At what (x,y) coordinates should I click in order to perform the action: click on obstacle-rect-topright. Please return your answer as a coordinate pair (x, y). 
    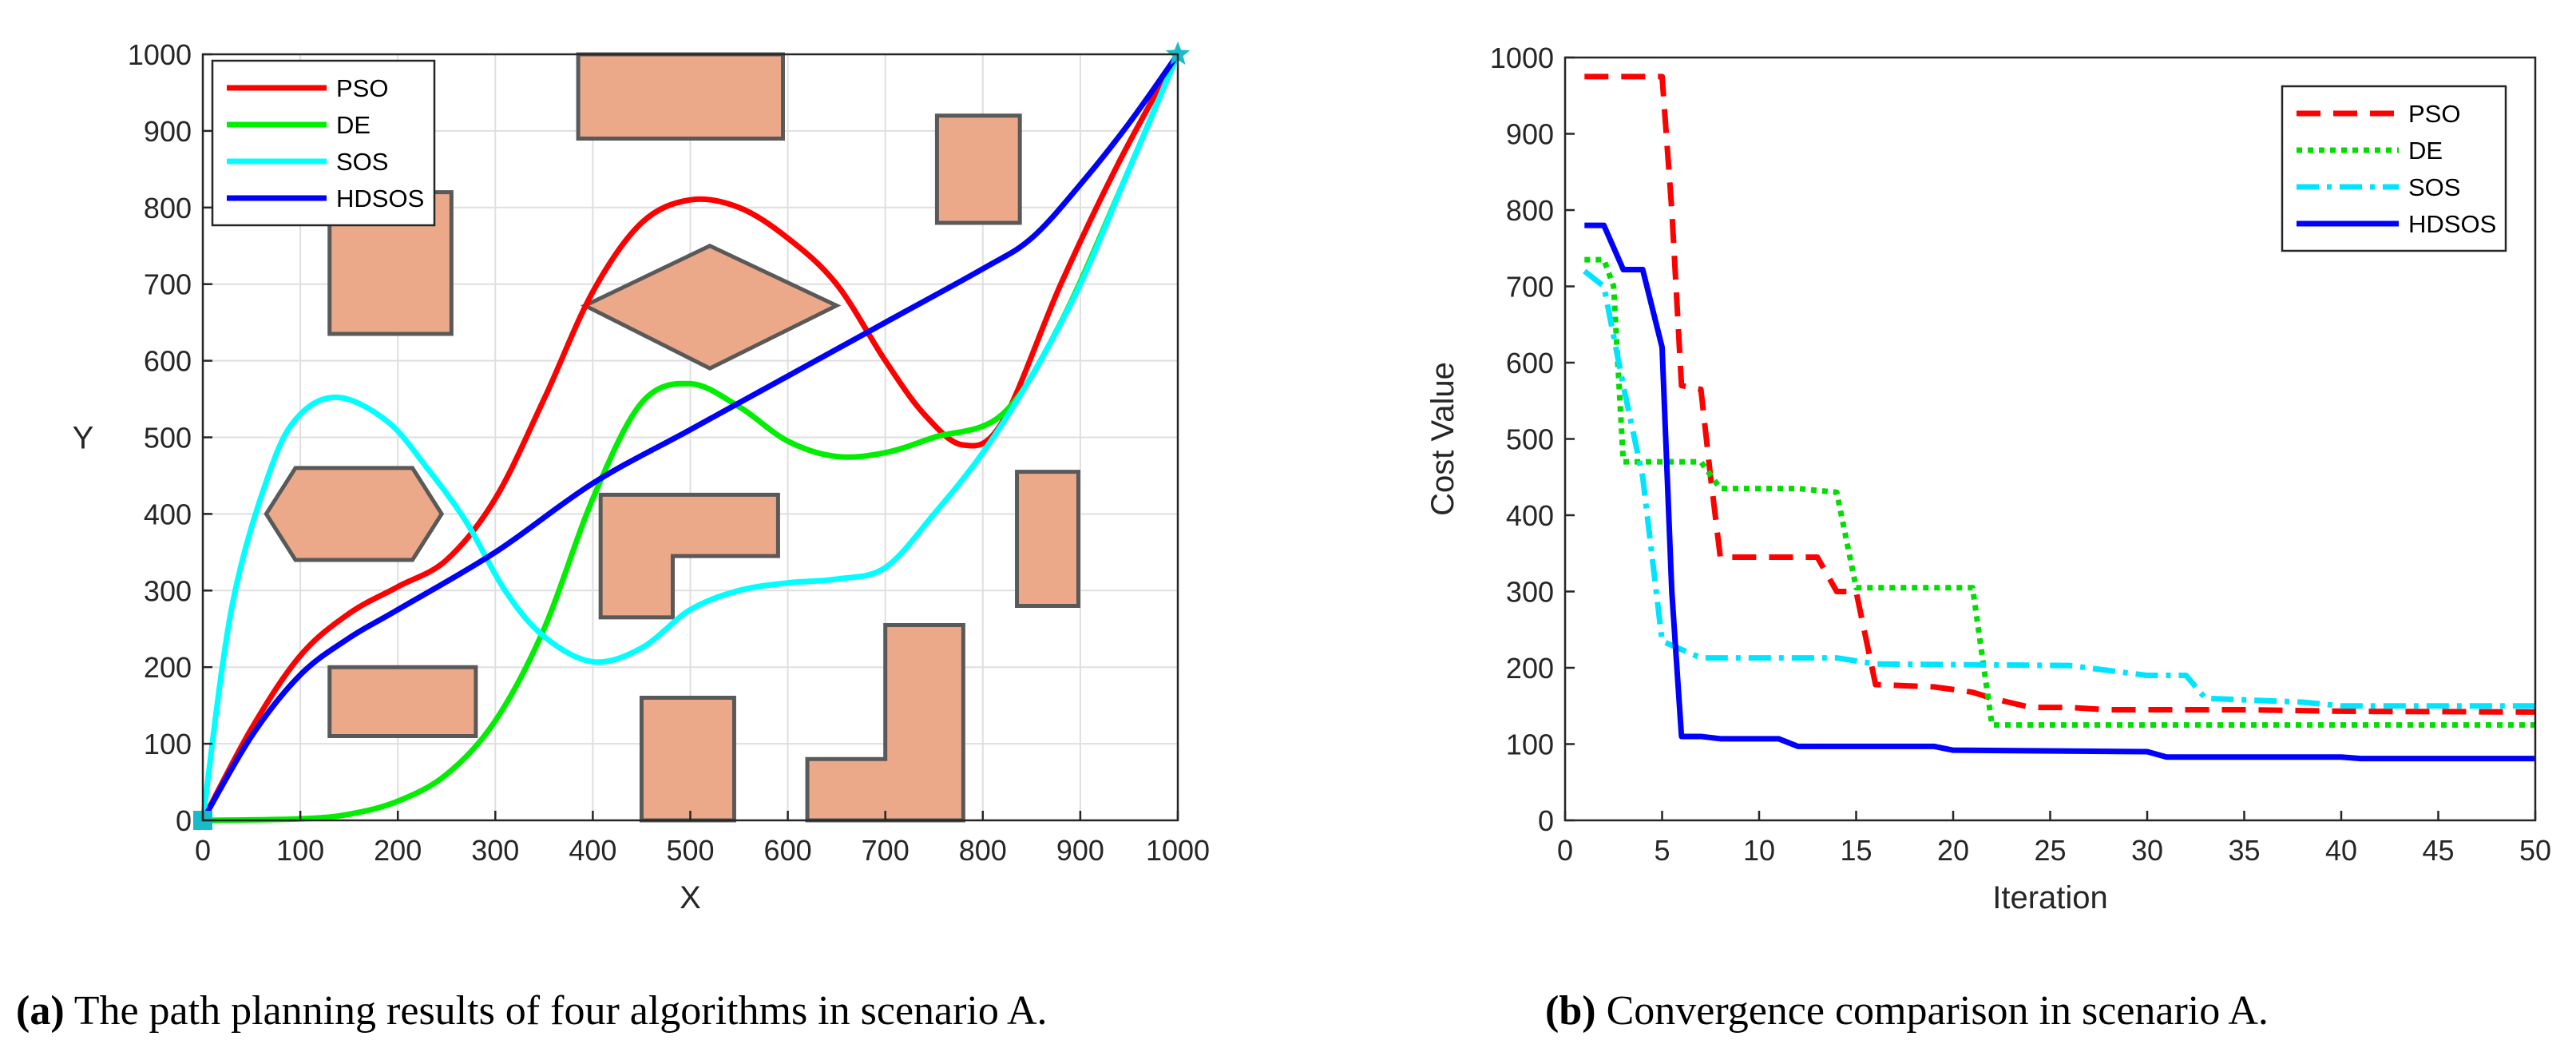
    Looking at the image, I should click on (978, 169).